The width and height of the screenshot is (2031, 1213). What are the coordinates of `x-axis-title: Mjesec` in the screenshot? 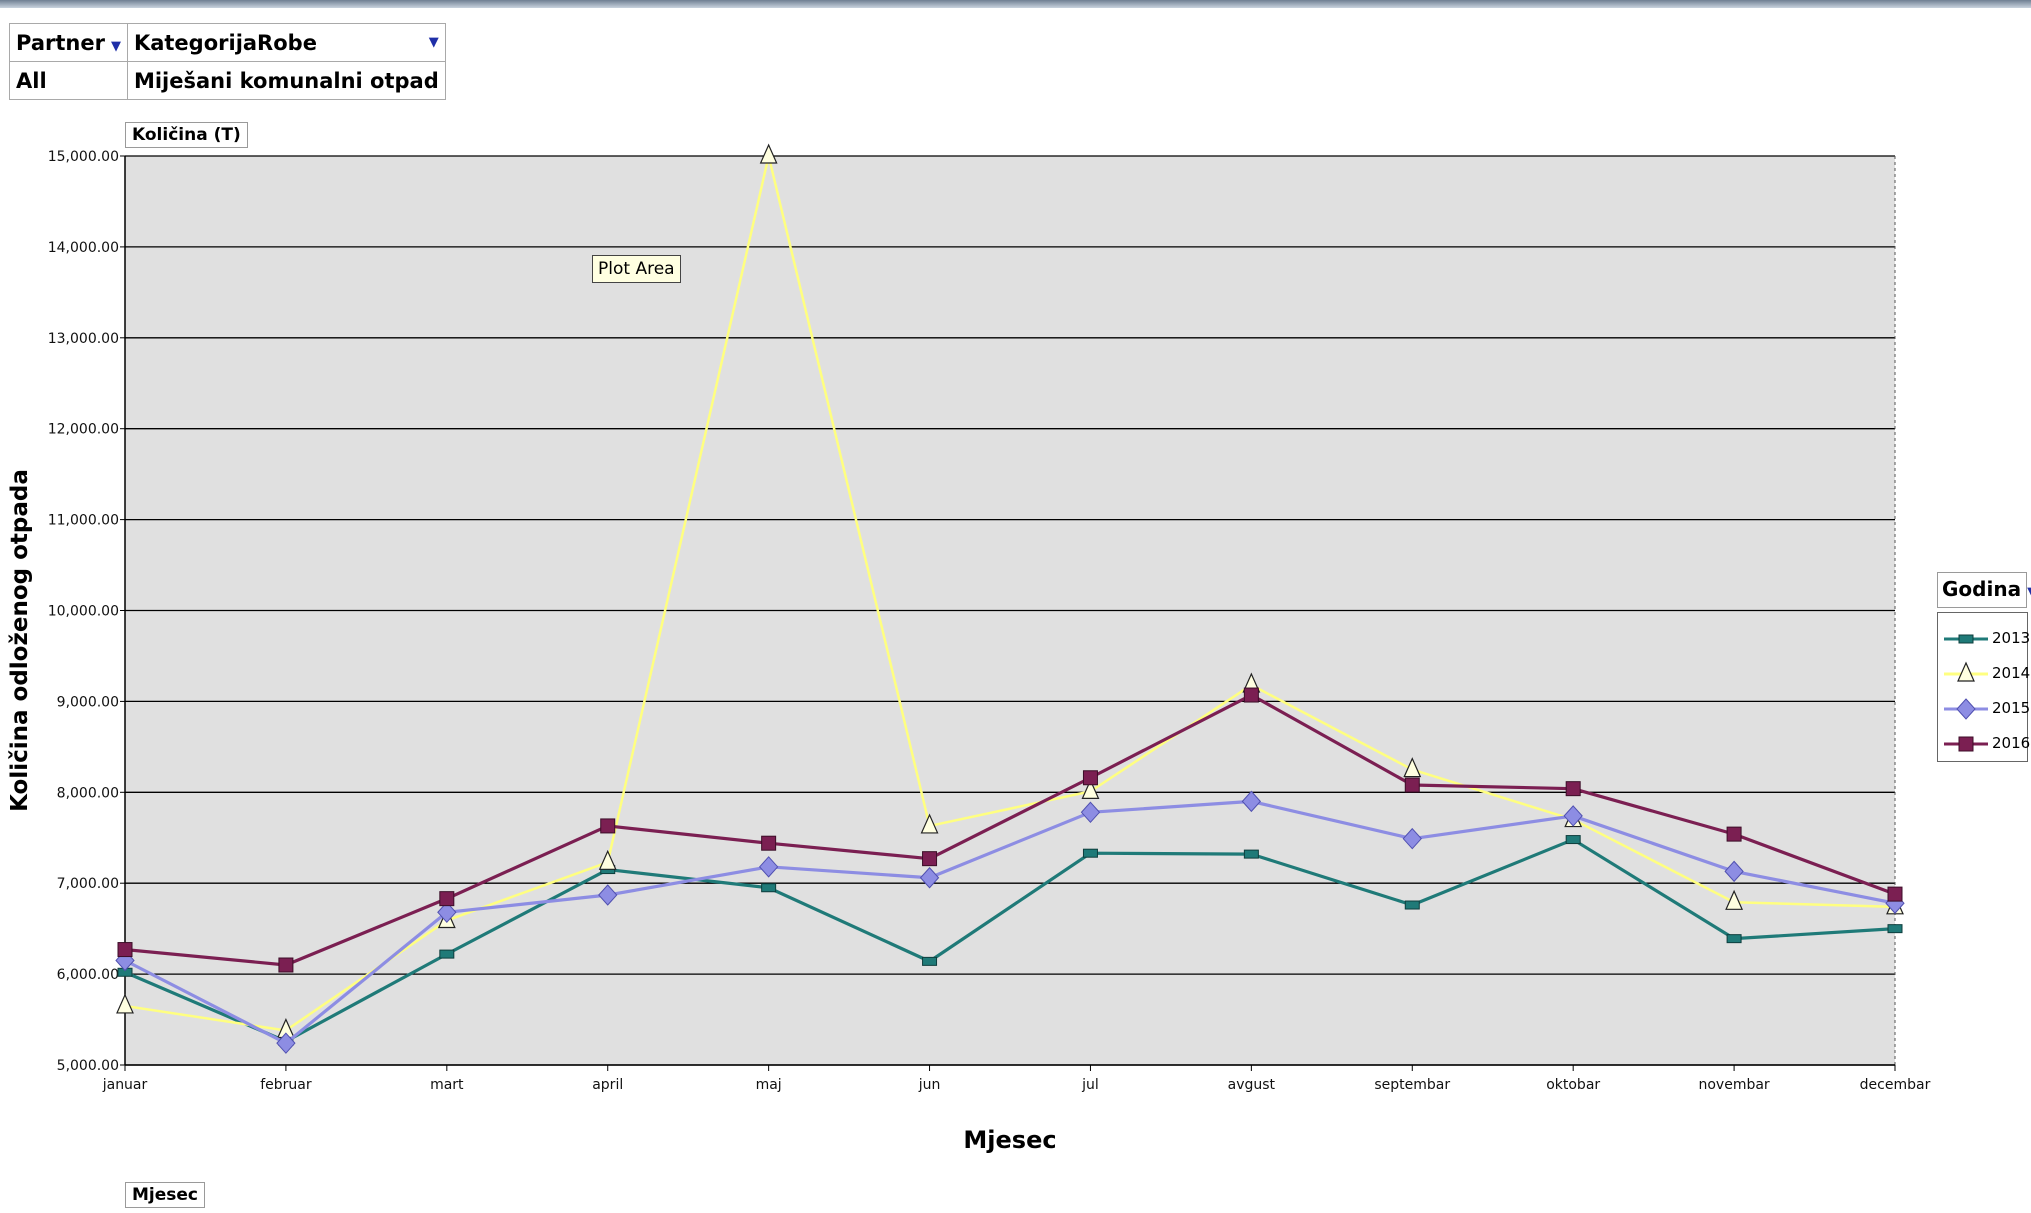 It's located at (1009, 1140).